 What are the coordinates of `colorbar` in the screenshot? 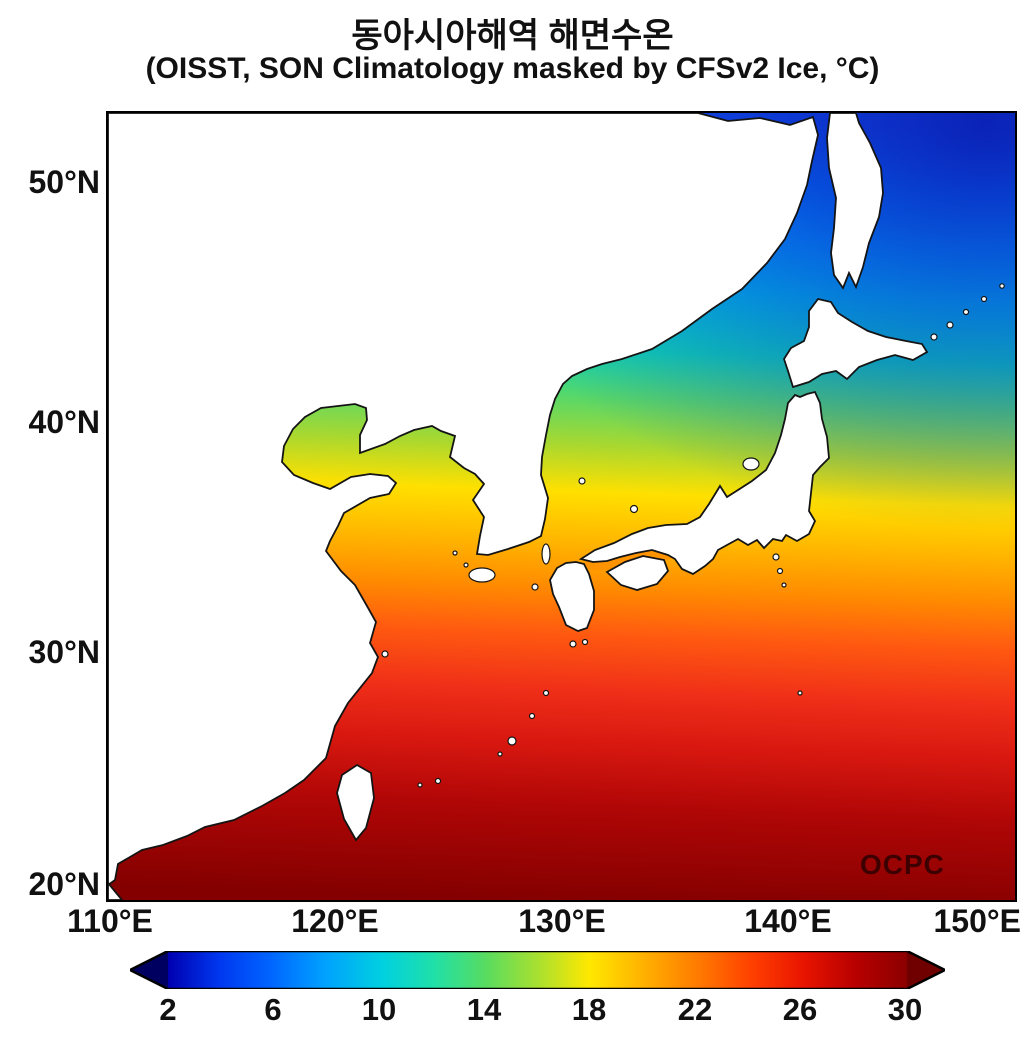 It's located at (537, 970).